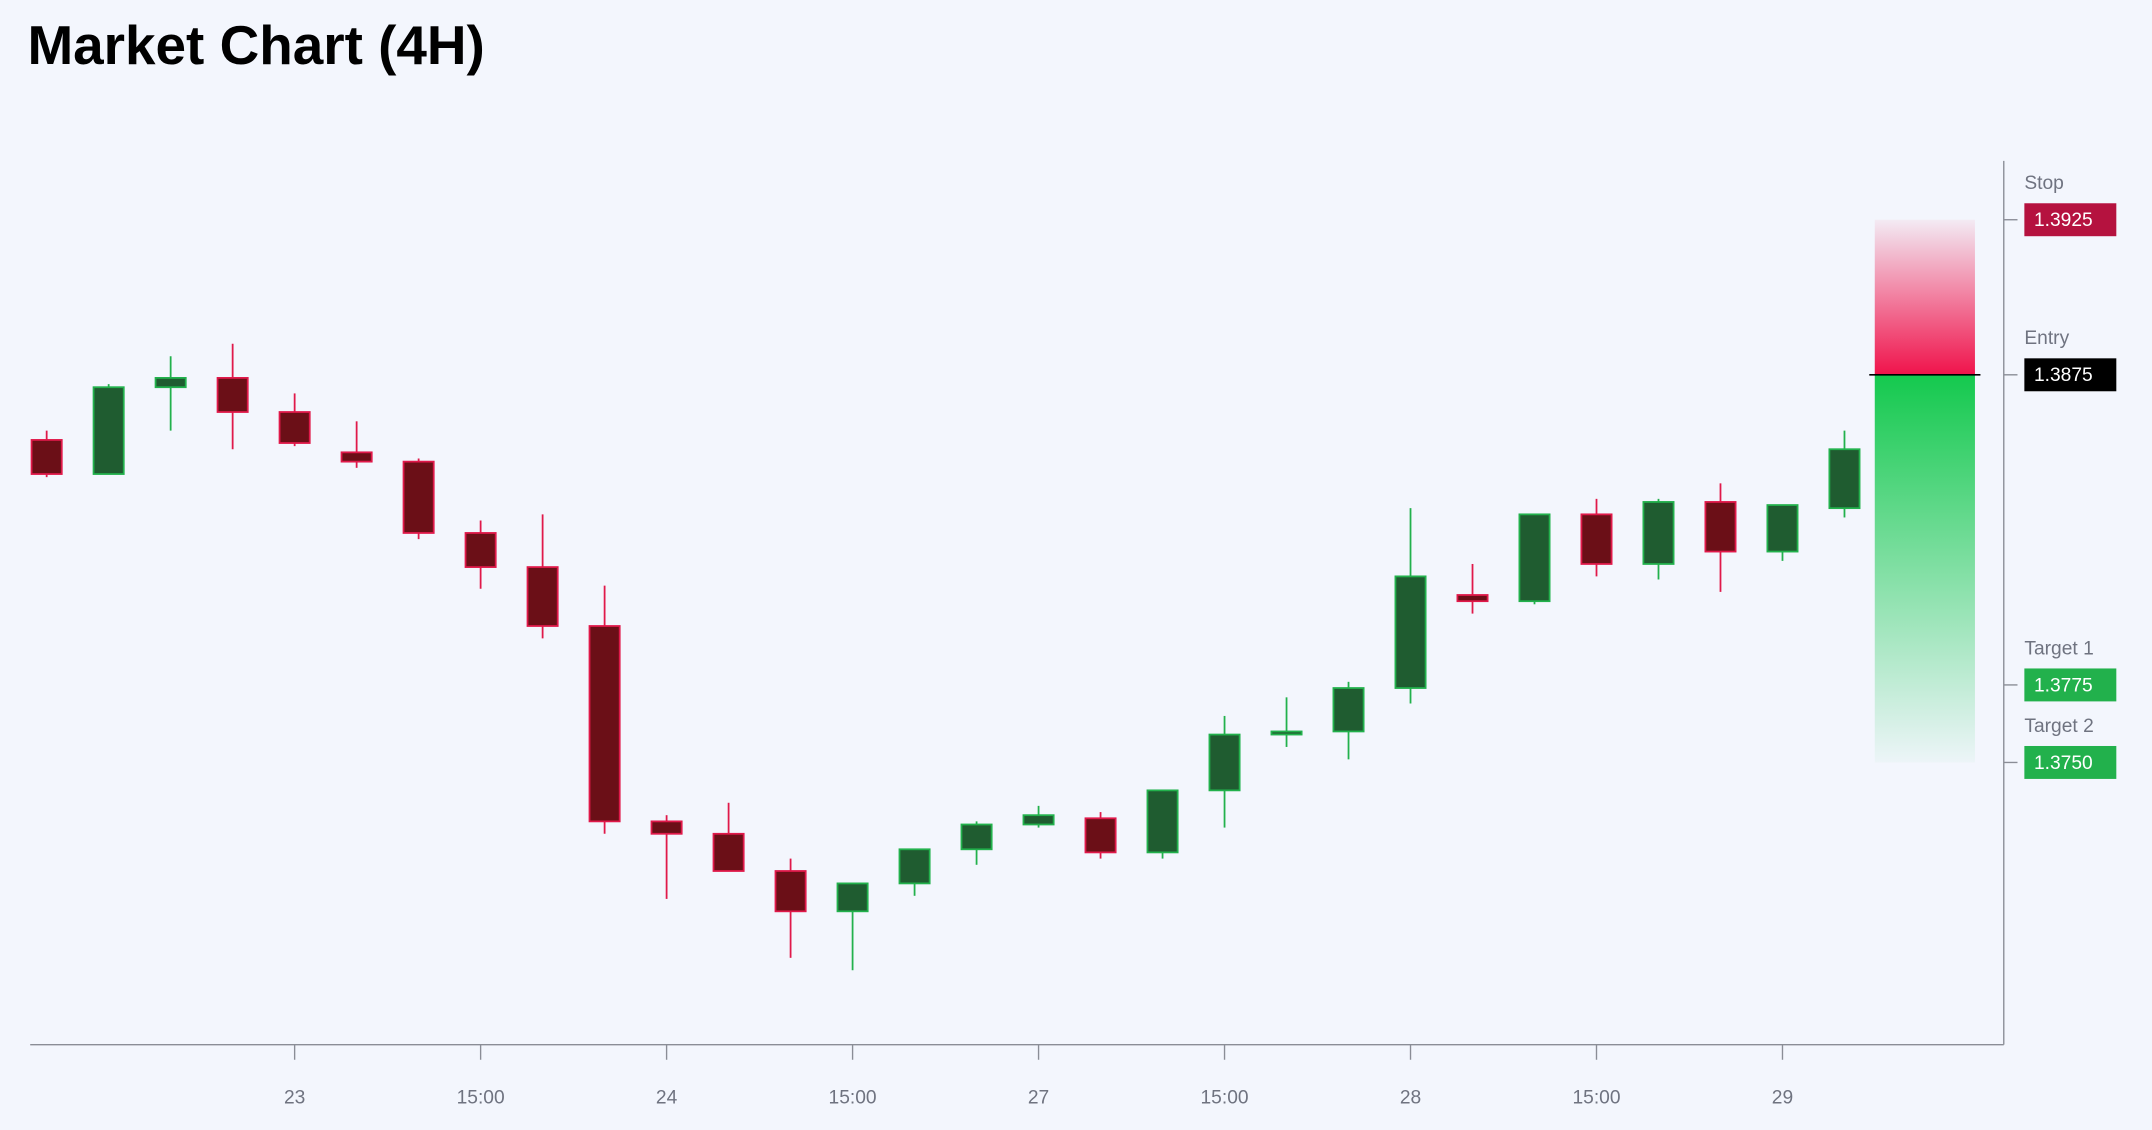 Image resolution: width=2152 pixels, height=1130 pixels. I want to click on level-value: 1.3750, so click(2063, 763).